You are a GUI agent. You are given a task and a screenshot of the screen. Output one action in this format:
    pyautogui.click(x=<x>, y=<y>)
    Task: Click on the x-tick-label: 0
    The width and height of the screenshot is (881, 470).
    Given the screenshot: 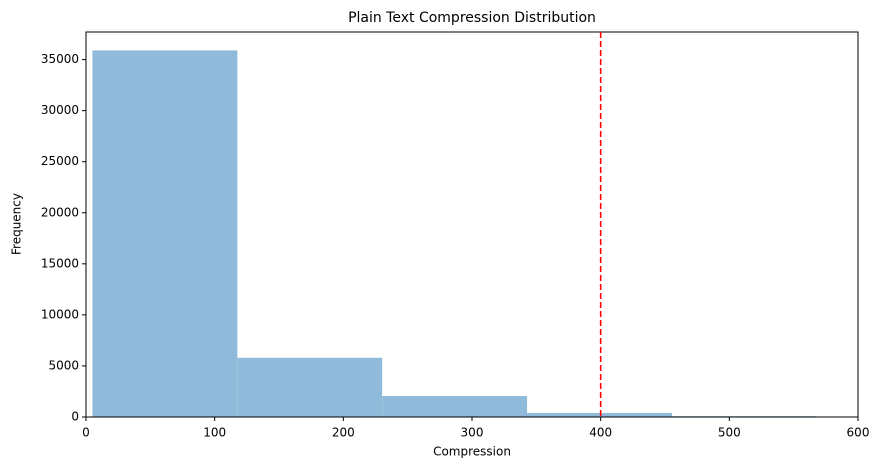 What is the action you would take?
    pyautogui.click(x=86, y=433)
    